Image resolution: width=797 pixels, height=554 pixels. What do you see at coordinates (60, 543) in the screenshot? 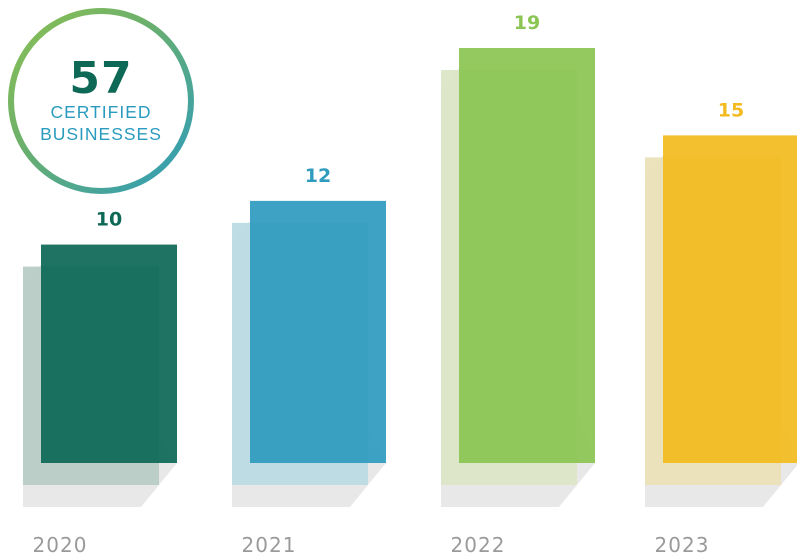
I see `x-tick-label-2020: 2020` at bounding box center [60, 543].